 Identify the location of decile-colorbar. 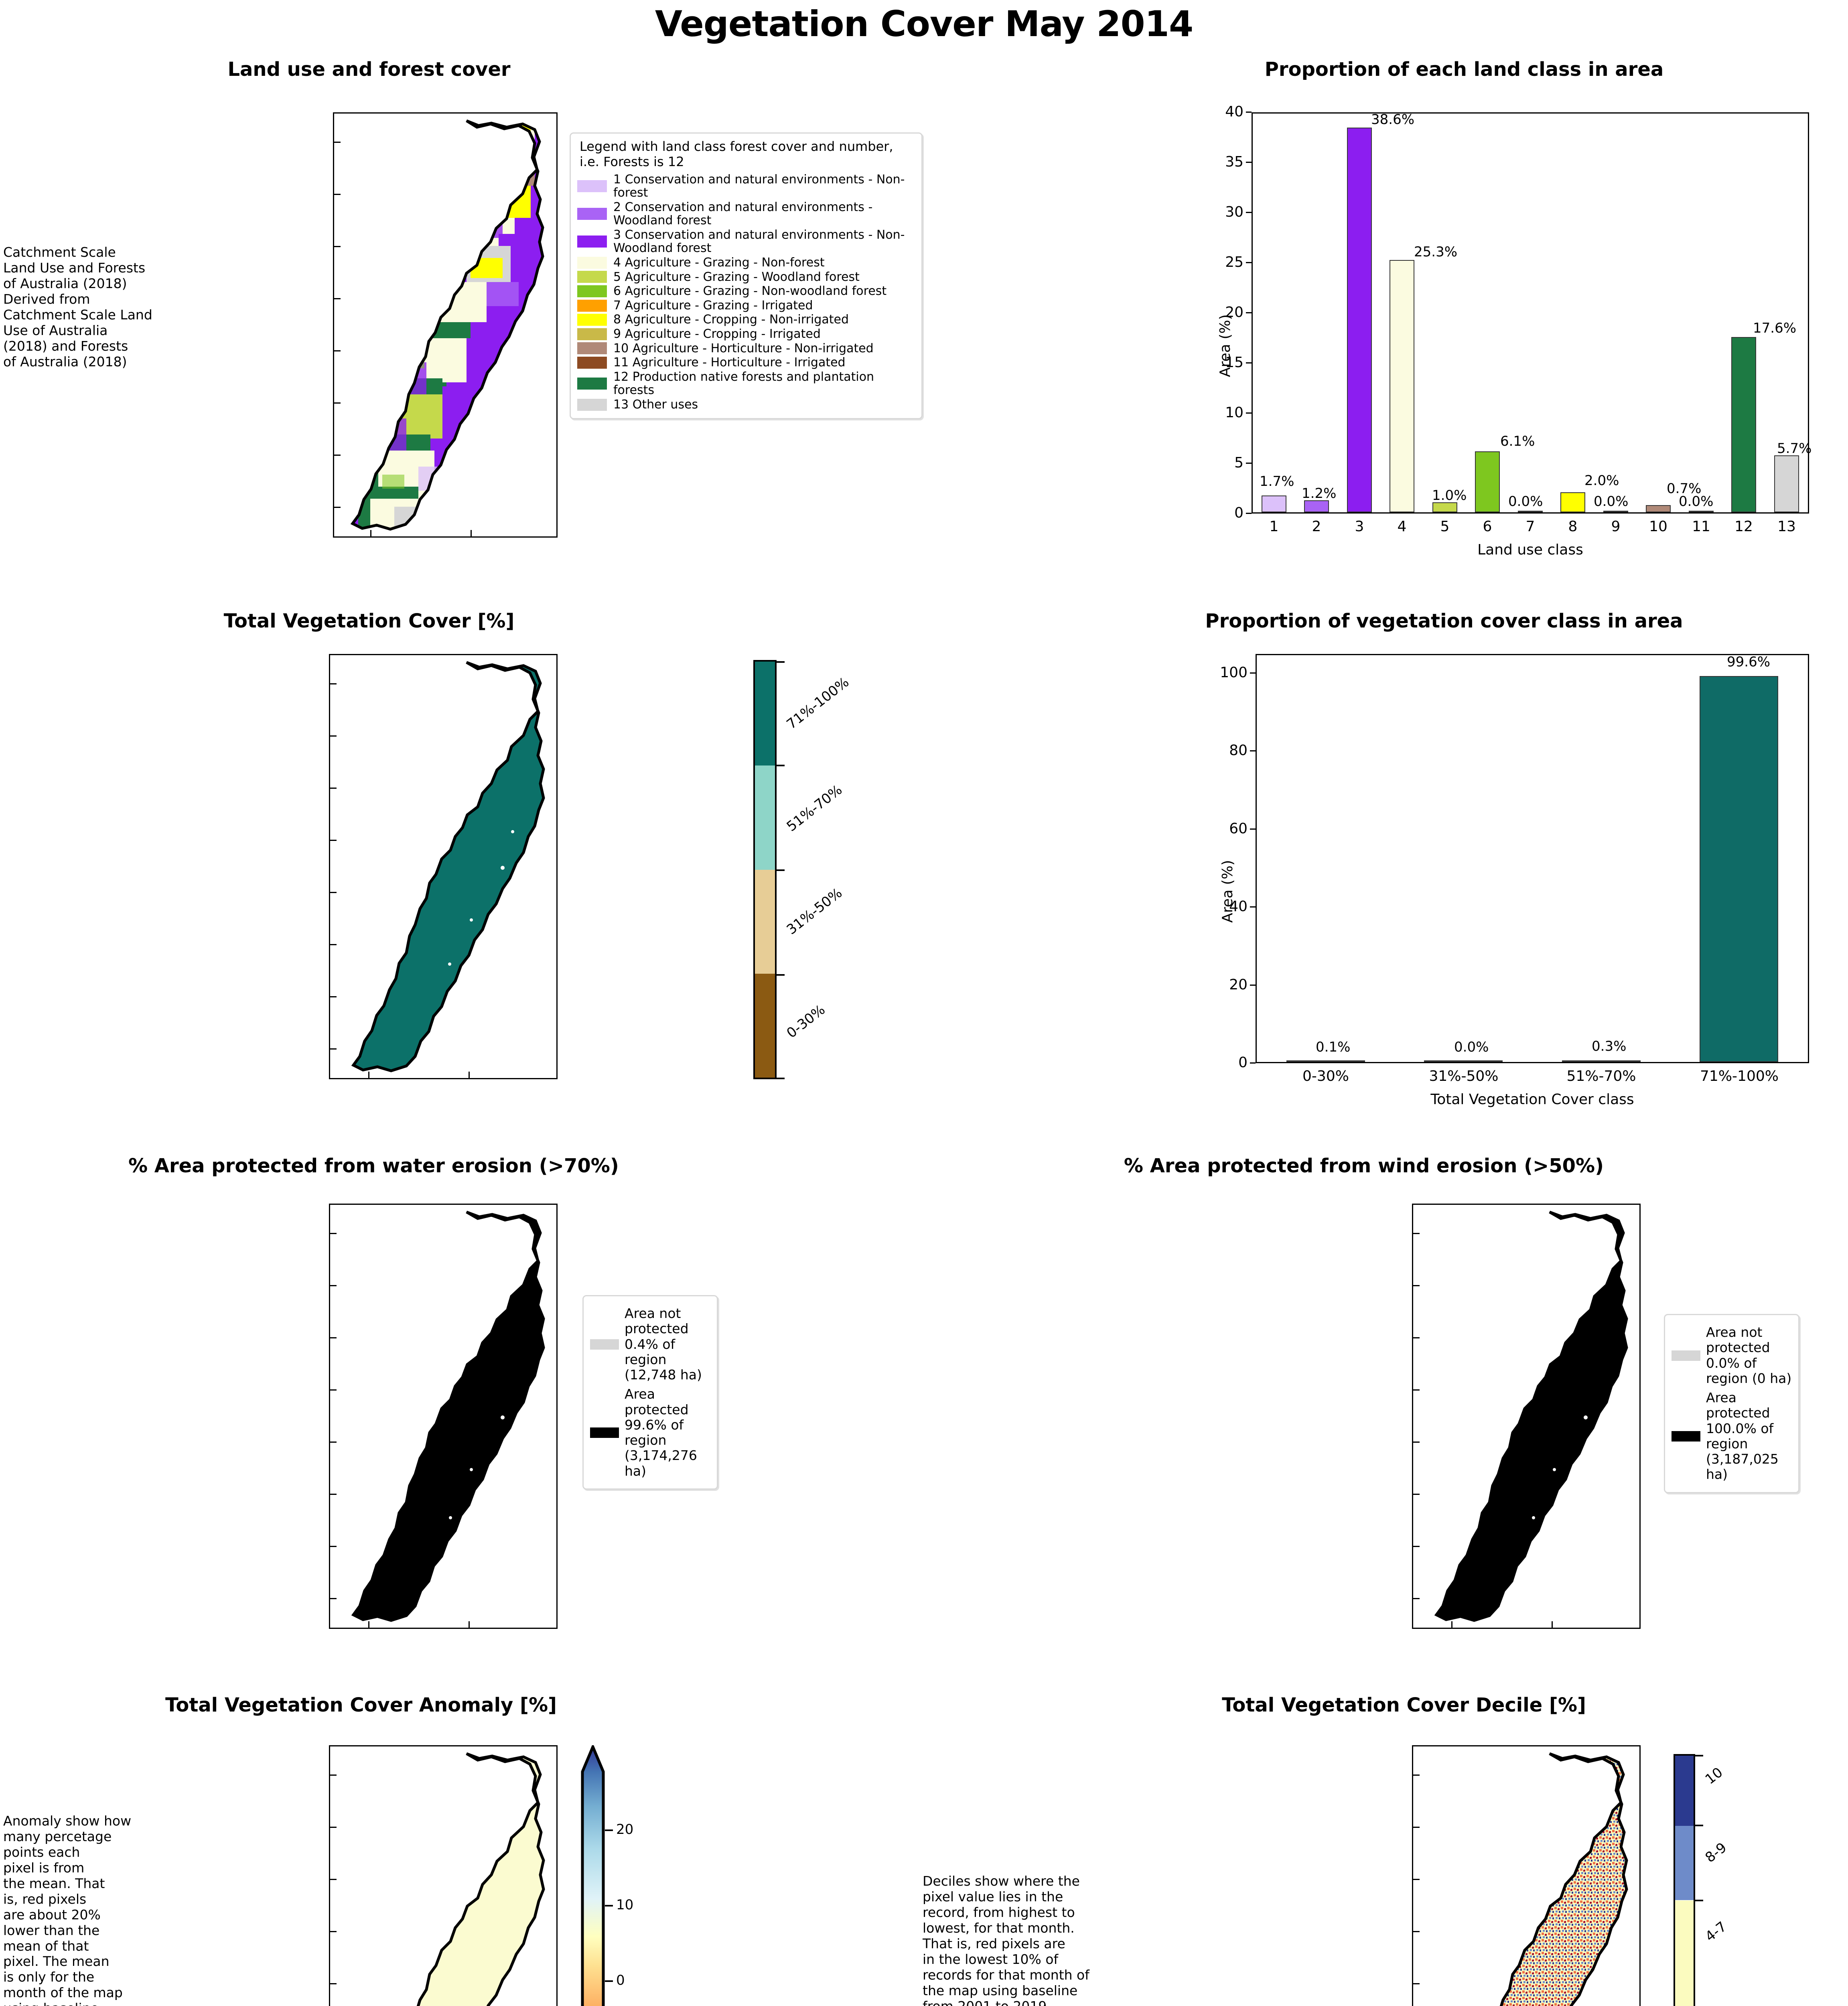
(1684, 1880).